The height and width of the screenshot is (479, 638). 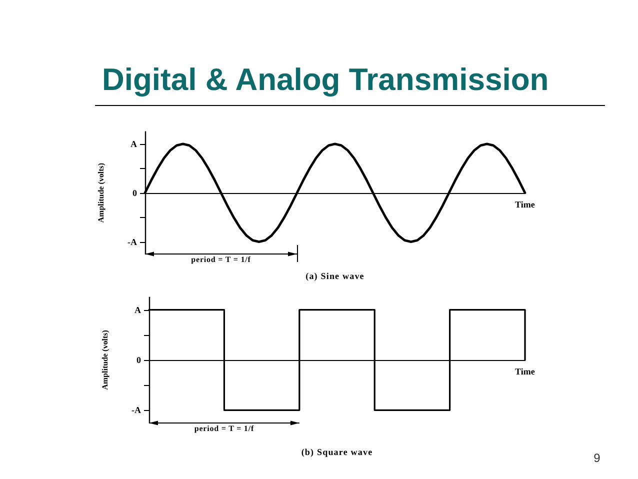 What do you see at coordinates (597, 458) in the screenshot?
I see `text: 9` at bounding box center [597, 458].